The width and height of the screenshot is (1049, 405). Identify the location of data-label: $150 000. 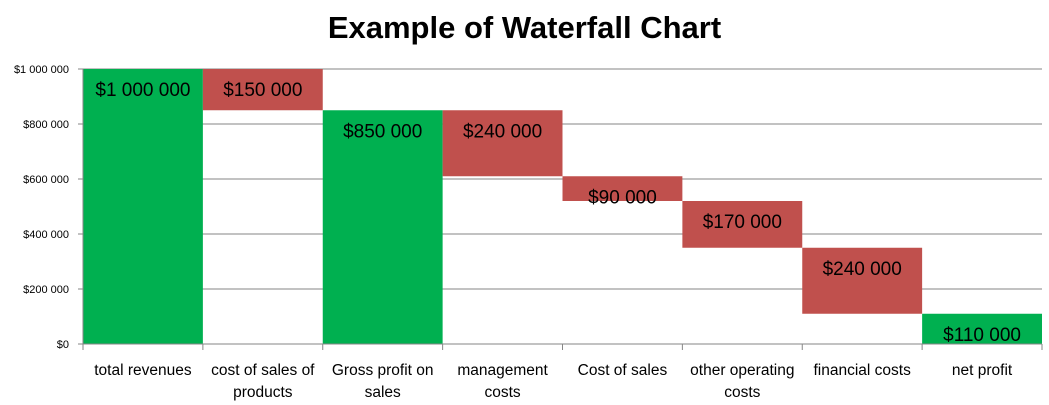
(262, 90).